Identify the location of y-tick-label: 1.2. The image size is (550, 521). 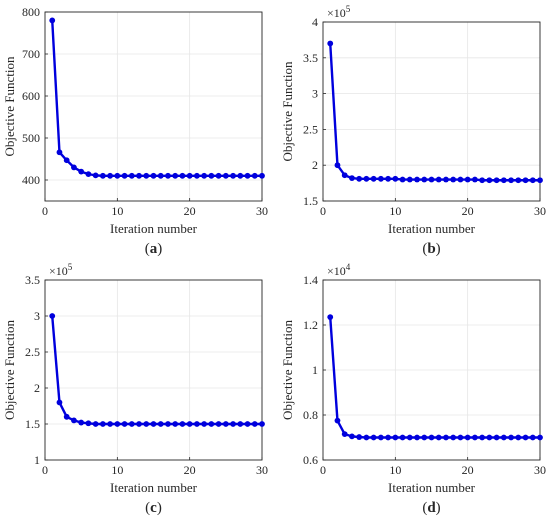
(310, 325).